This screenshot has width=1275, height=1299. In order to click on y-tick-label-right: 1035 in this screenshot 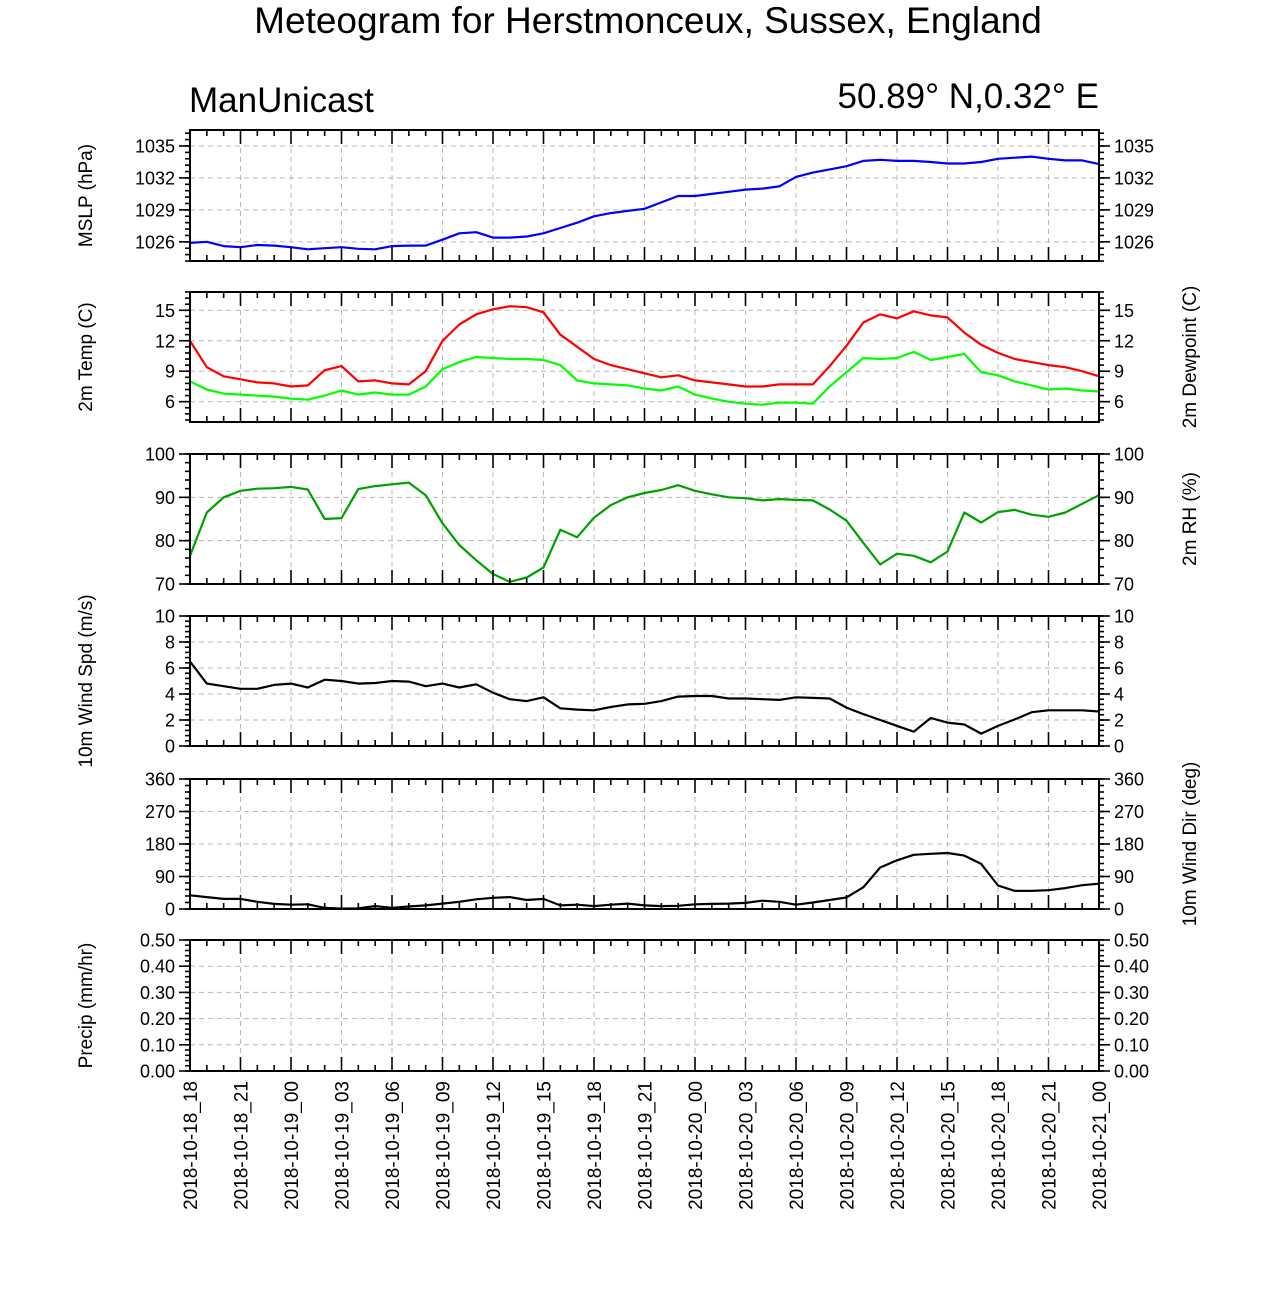, I will do `click(1134, 146)`.